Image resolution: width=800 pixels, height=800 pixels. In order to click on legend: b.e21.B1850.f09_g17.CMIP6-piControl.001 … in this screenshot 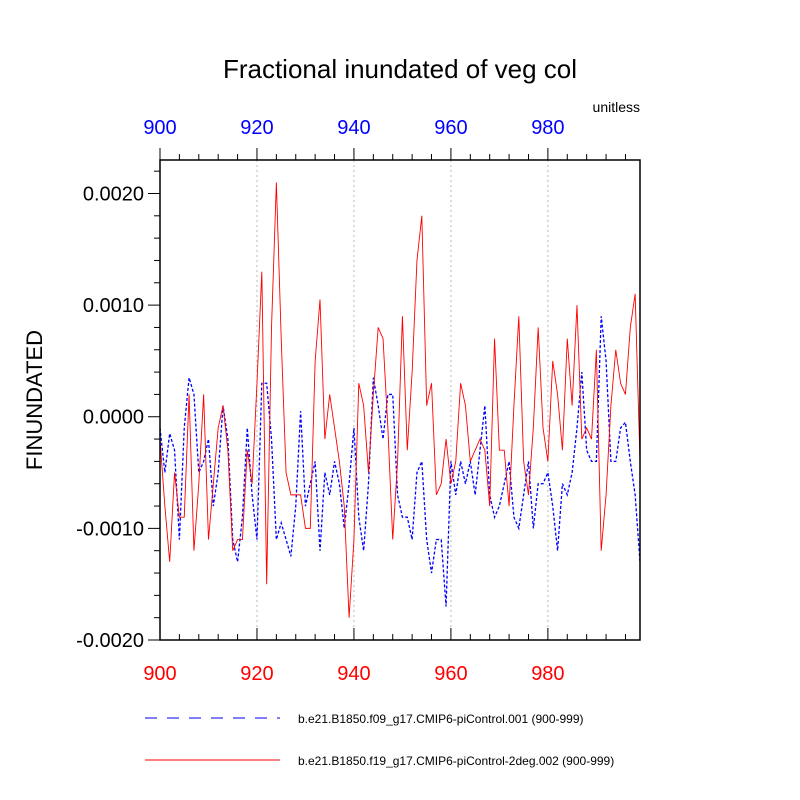, I will do `click(379, 740)`.